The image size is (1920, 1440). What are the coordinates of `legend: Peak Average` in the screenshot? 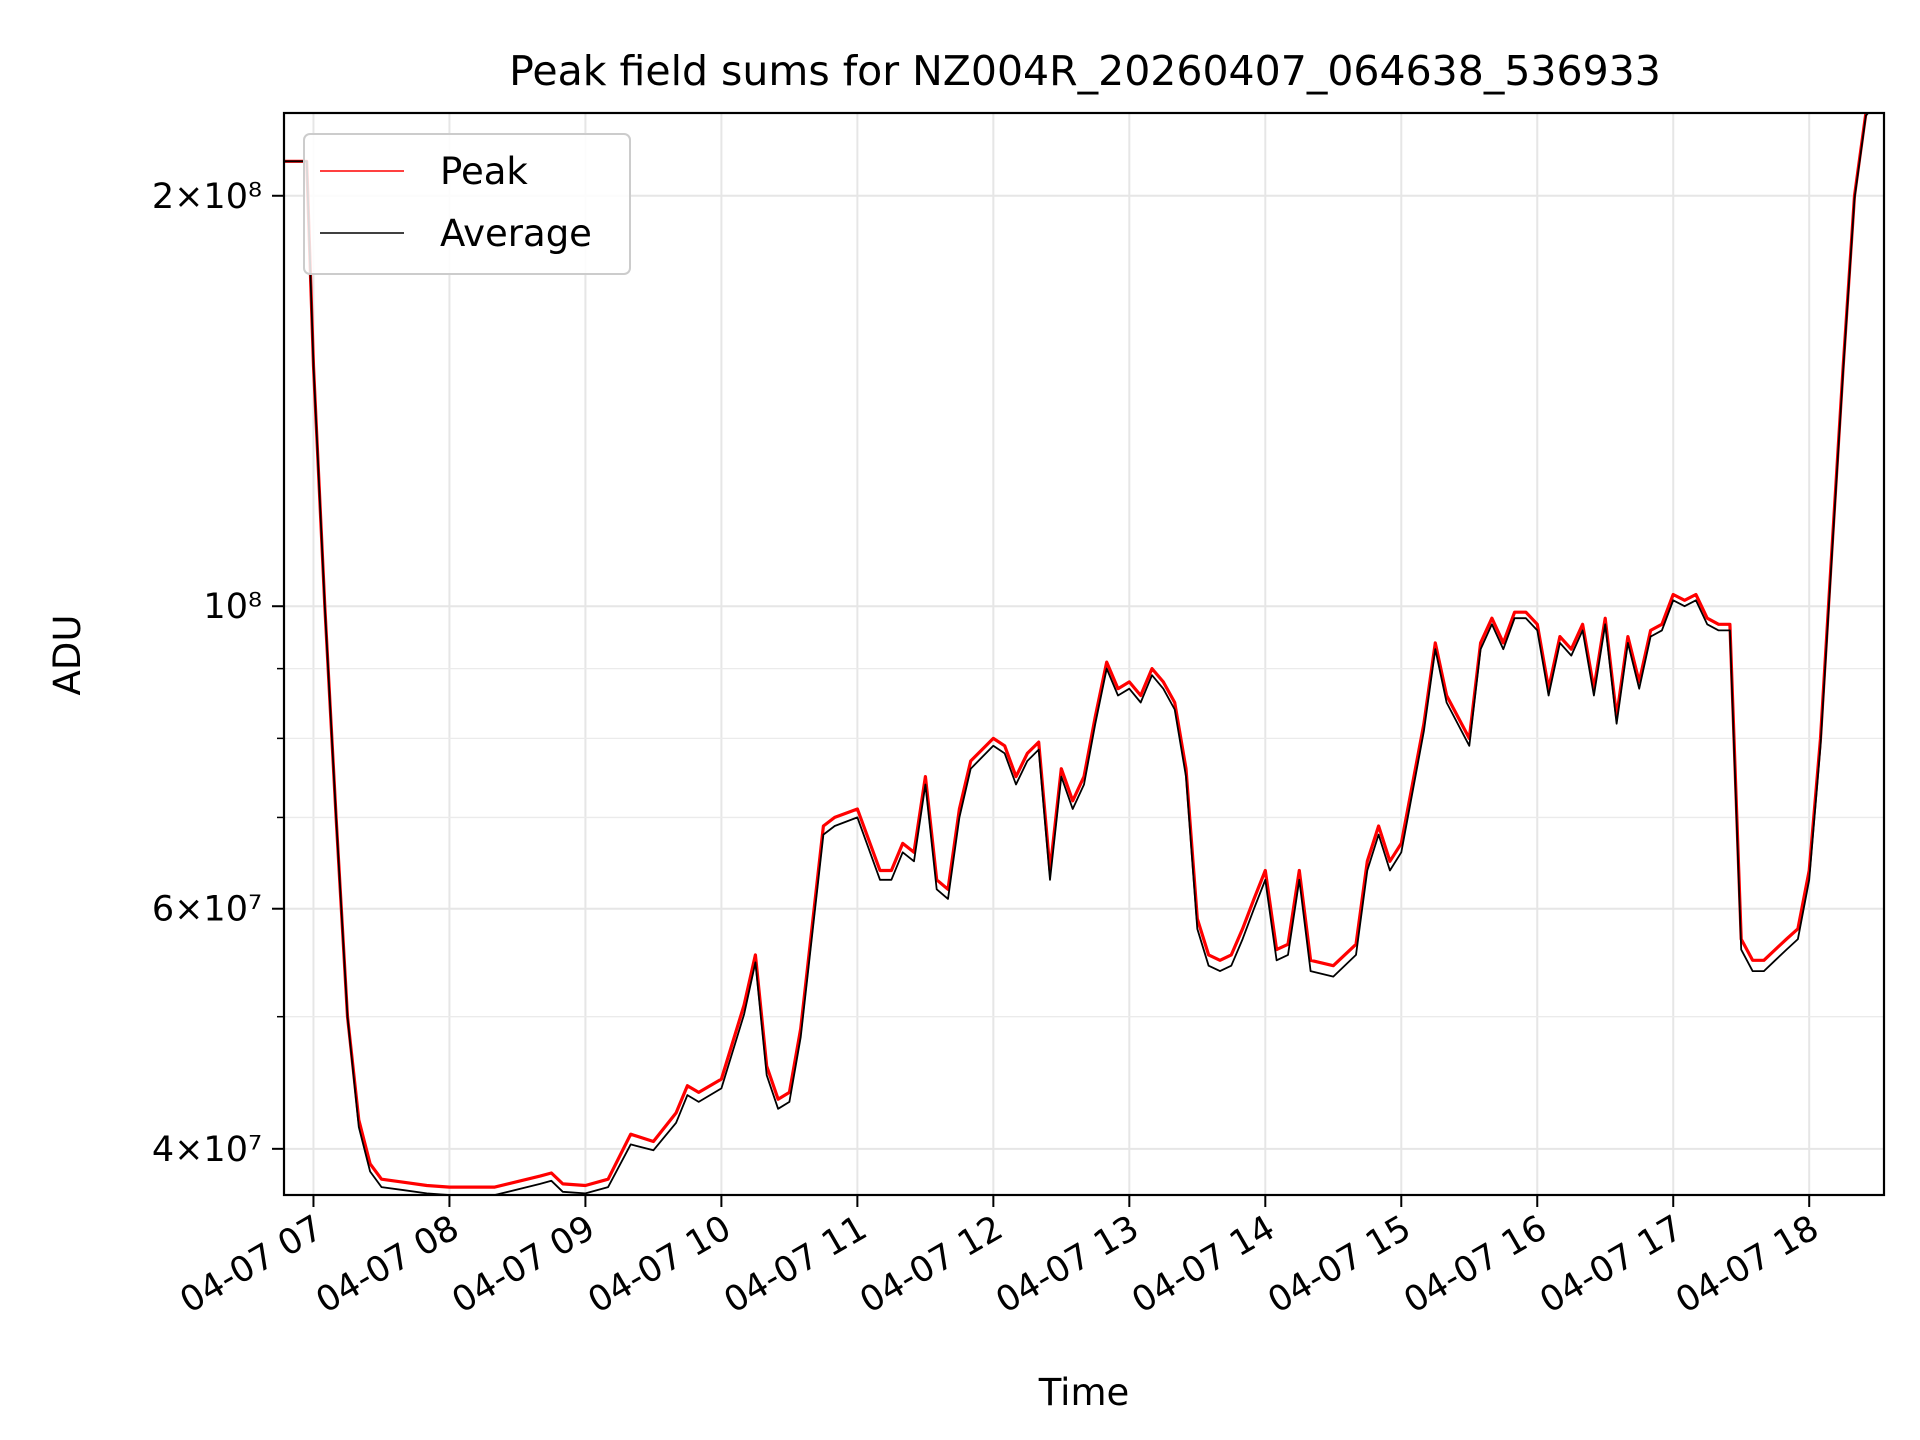 It's located at (467, 204).